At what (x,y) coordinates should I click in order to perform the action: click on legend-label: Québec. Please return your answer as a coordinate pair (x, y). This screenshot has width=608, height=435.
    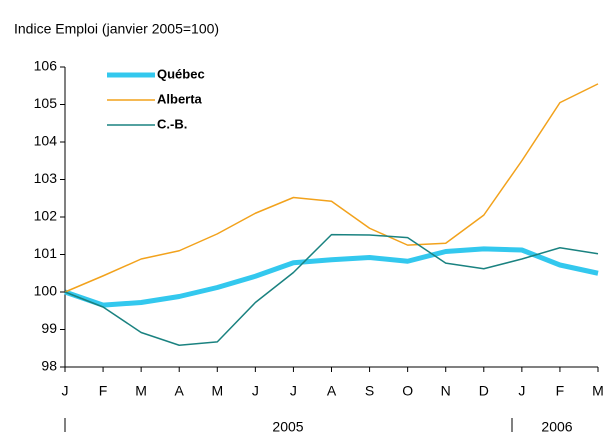
    Looking at the image, I should click on (181, 73).